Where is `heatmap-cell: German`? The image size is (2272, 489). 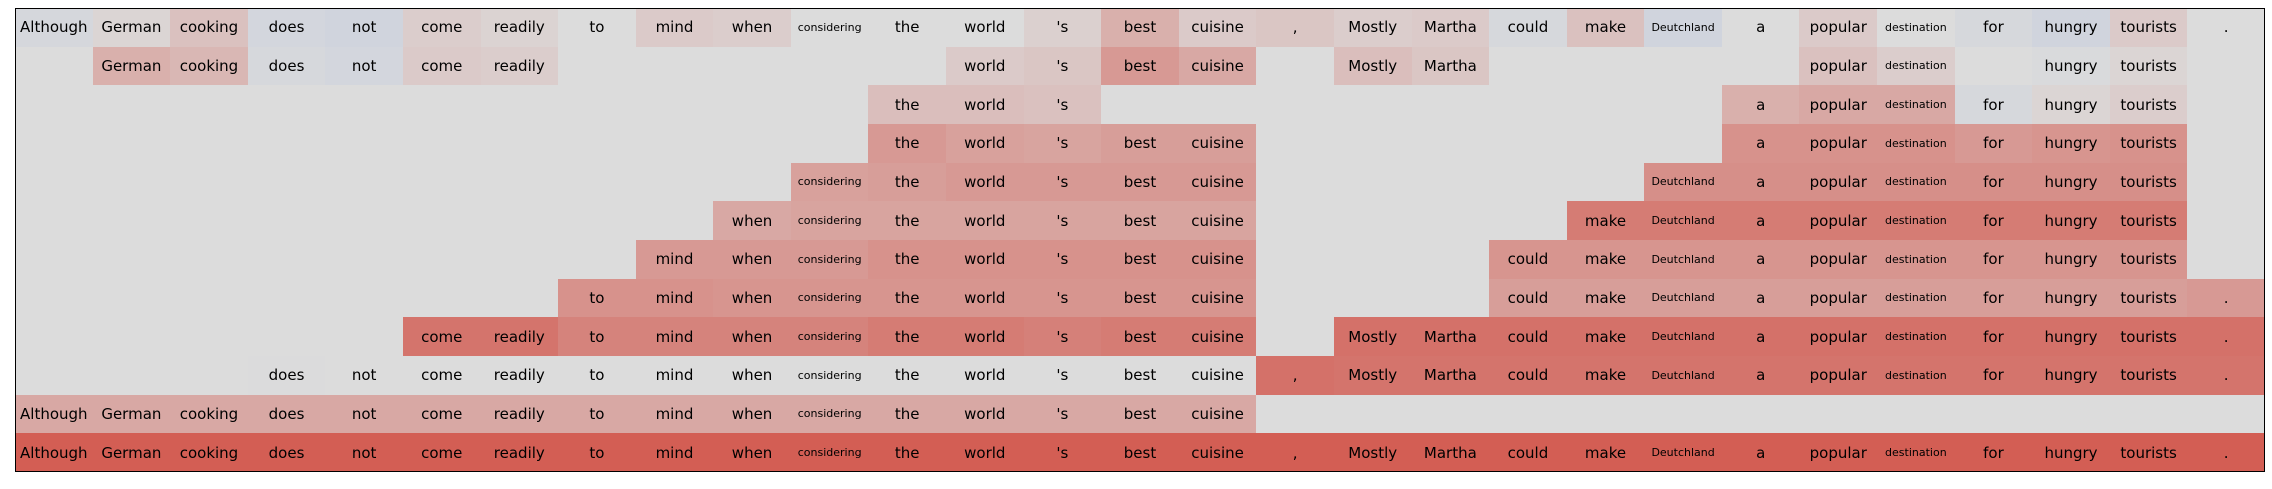 heatmap-cell: German is located at coordinates (131, 66).